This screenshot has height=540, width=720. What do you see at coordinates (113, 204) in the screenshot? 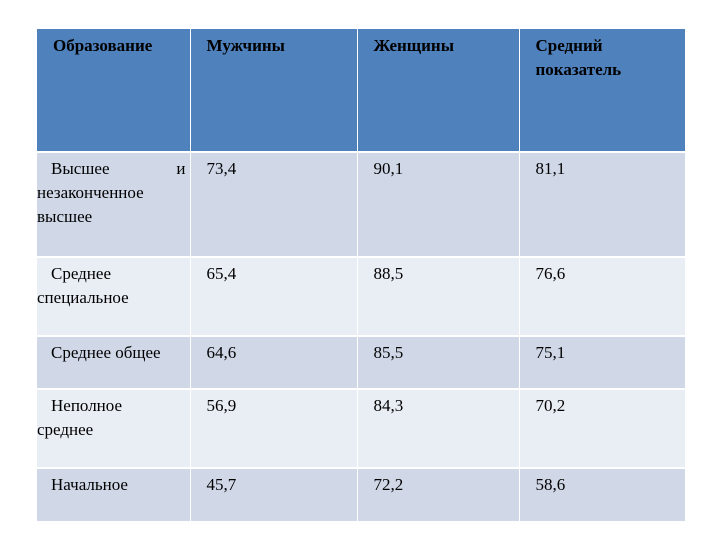
I see `education-cell: Высшее и незаконченное высшее` at bounding box center [113, 204].